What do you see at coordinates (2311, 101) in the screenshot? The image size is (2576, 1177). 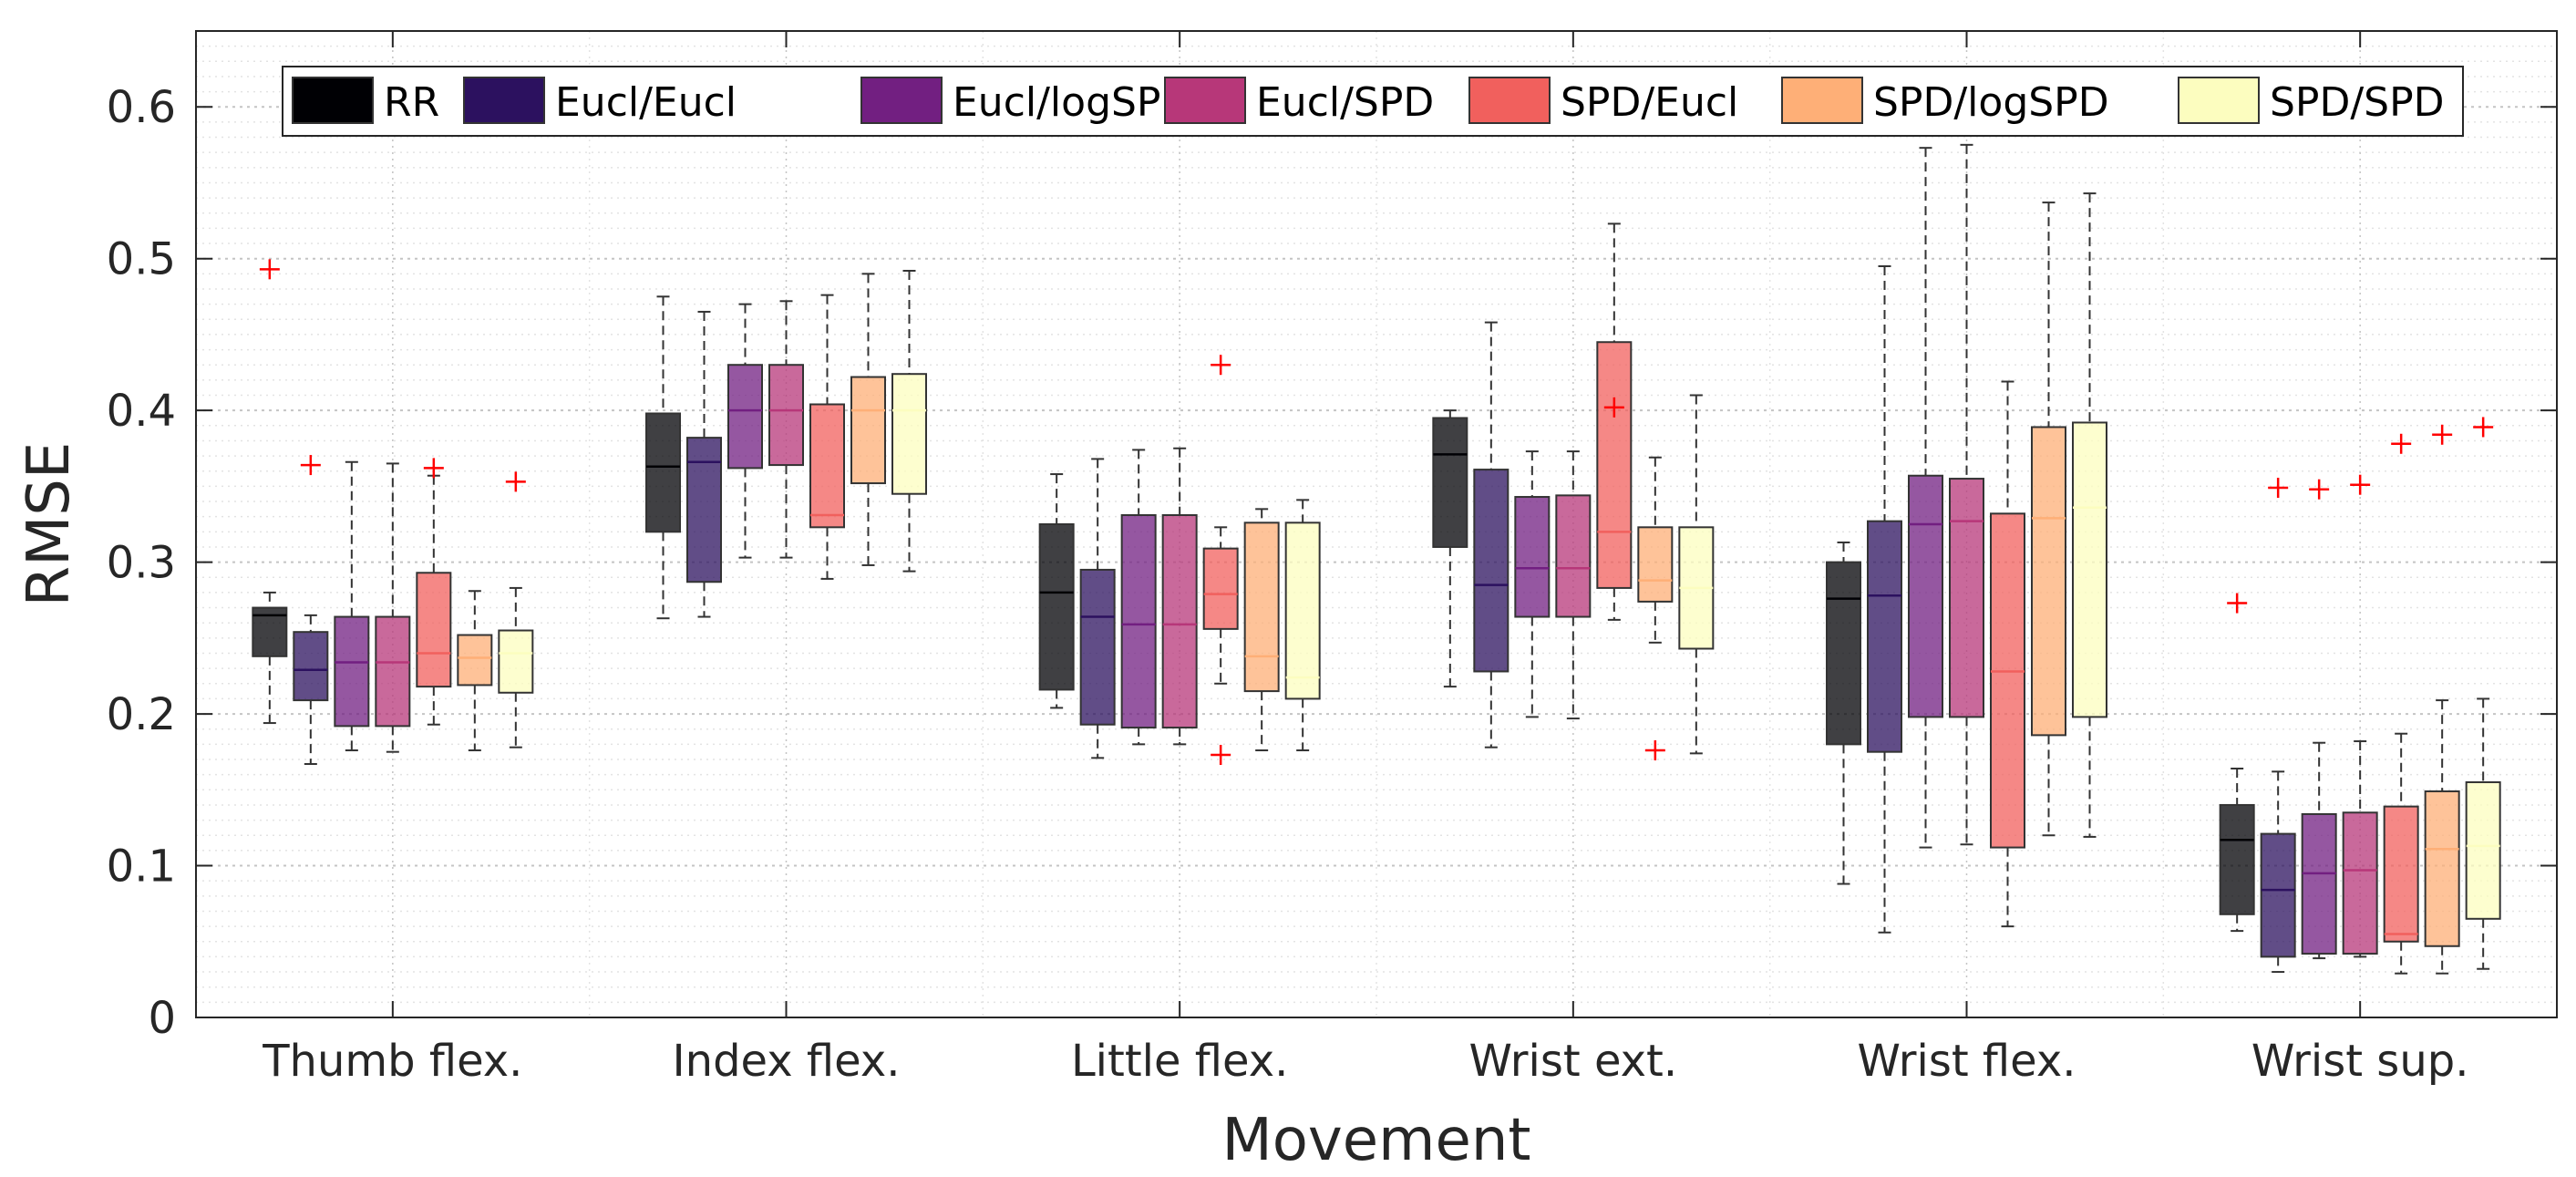 I see `legend-entry-spd-spd: SPD/SPD` at bounding box center [2311, 101].